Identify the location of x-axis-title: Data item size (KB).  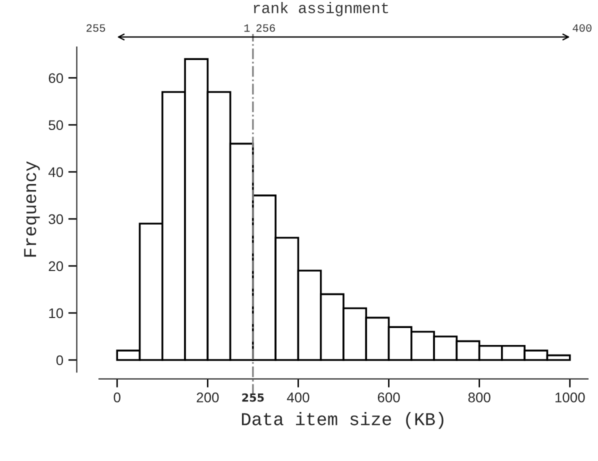
(343, 420).